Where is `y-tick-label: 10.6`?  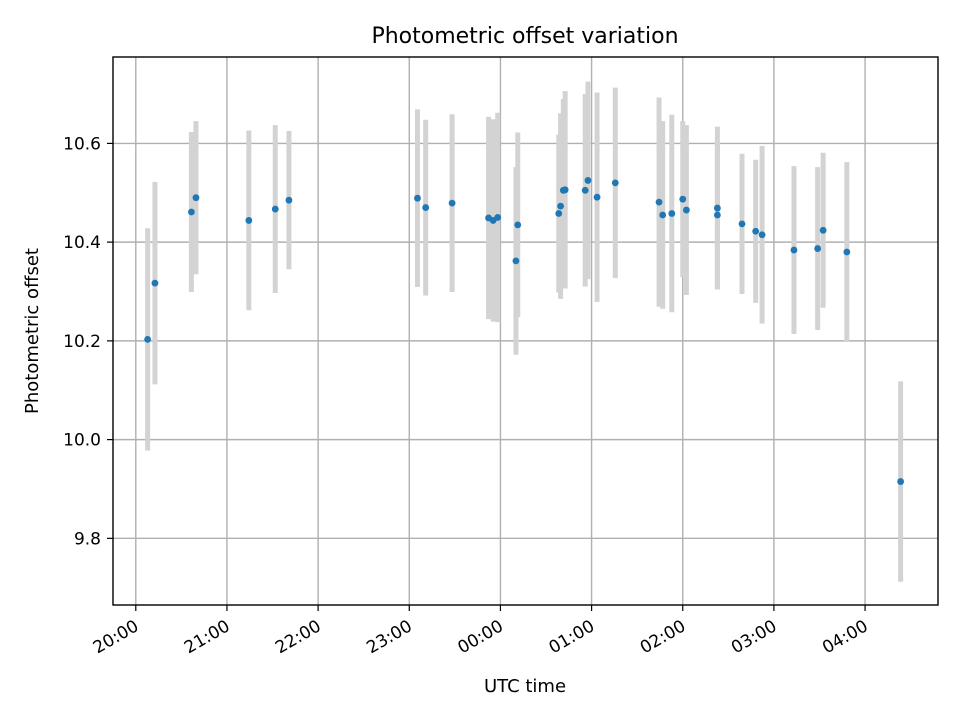 y-tick-label: 10.6 is located at coordinates (82, 144).